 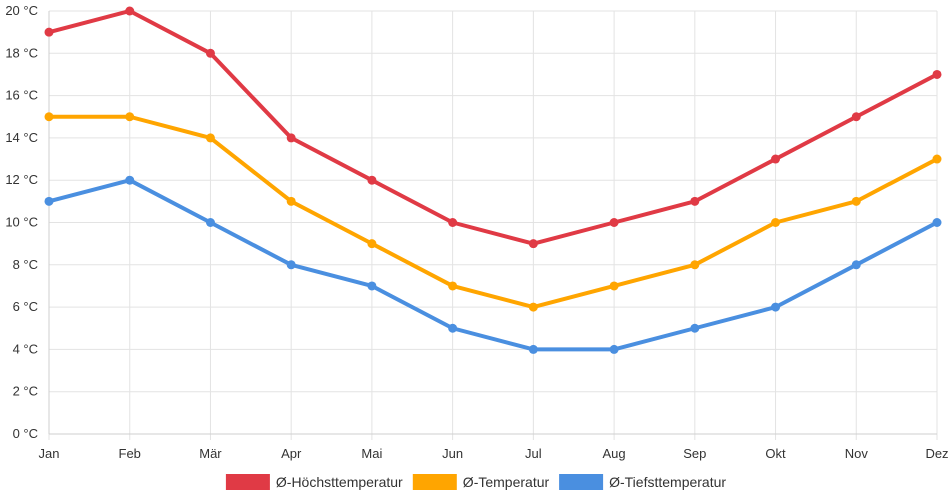 I want to click on x-tick-label: Mai, so click(x=371, y=453).